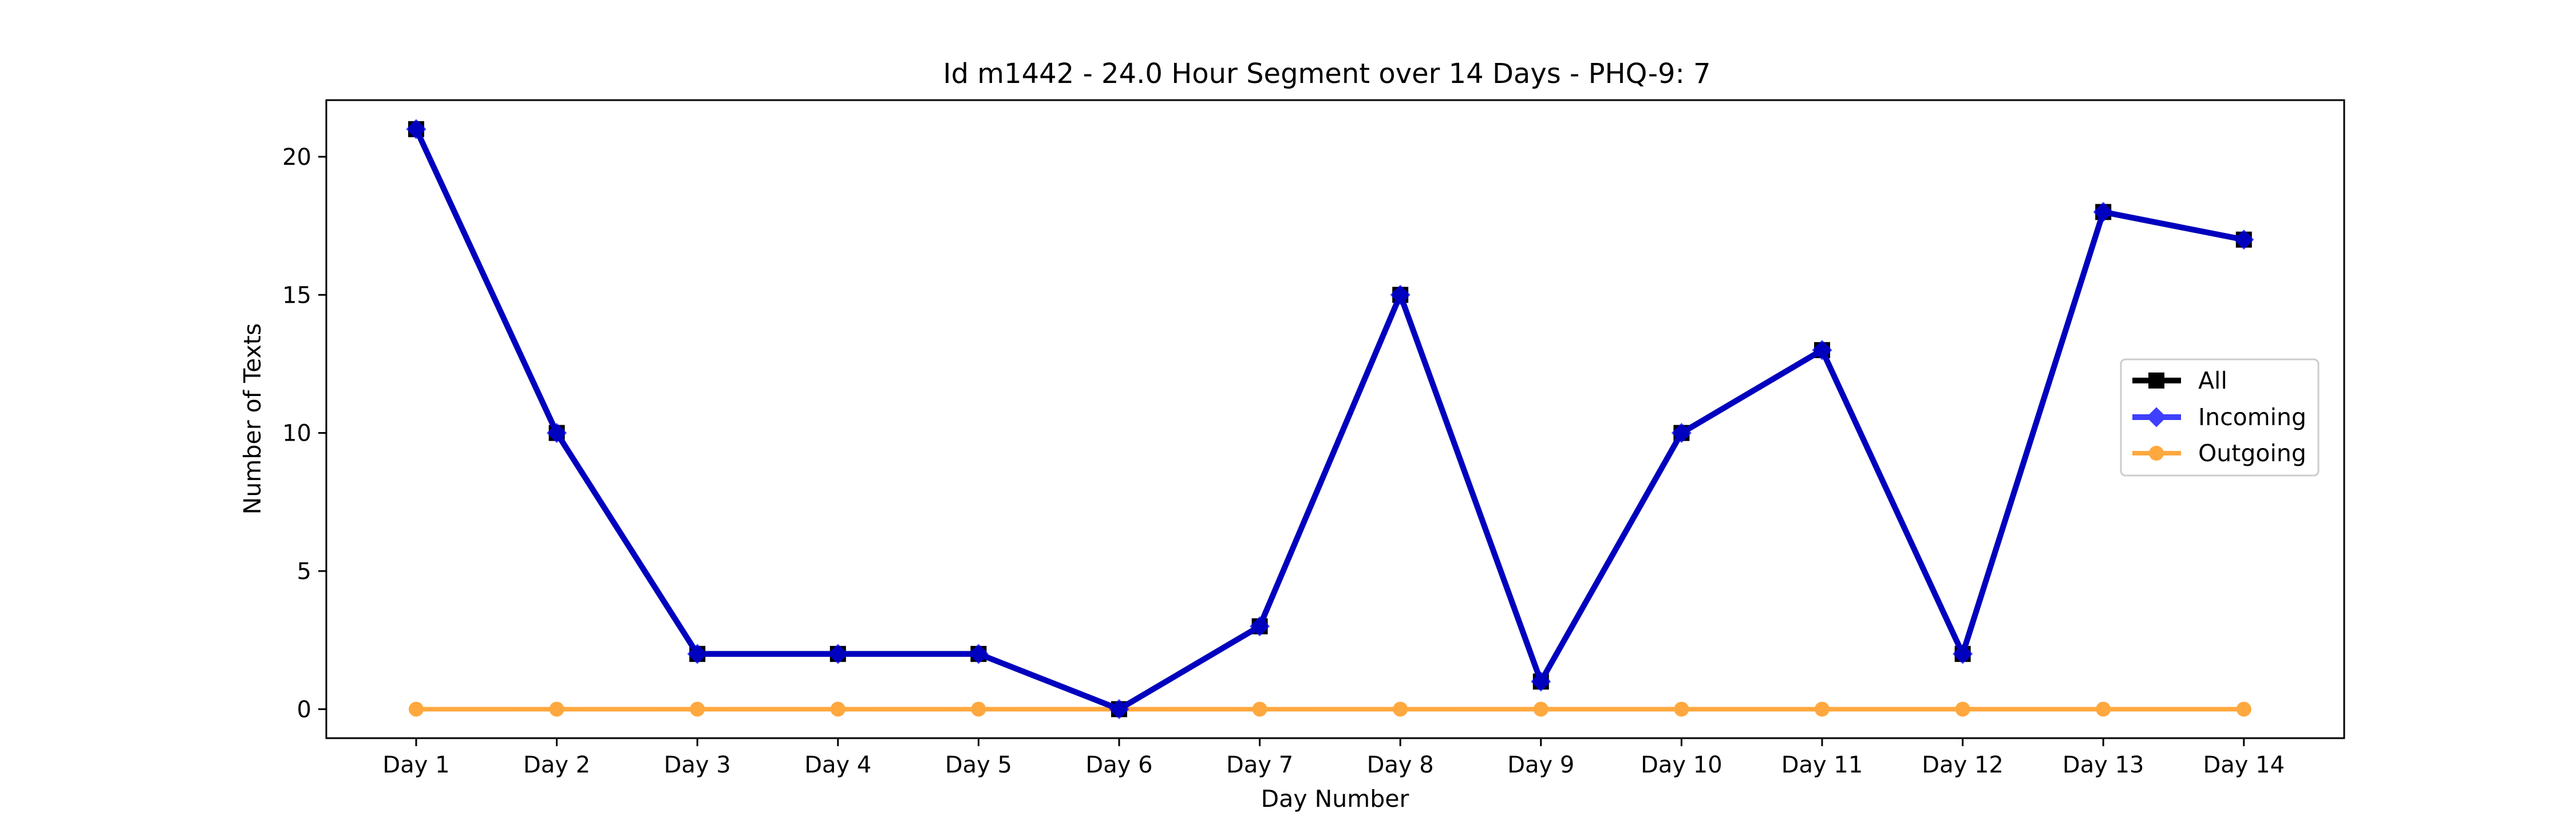 This screenshot has height=824, width=2576. I want to click on x-tick-label: Day 2, so click(556, 765).